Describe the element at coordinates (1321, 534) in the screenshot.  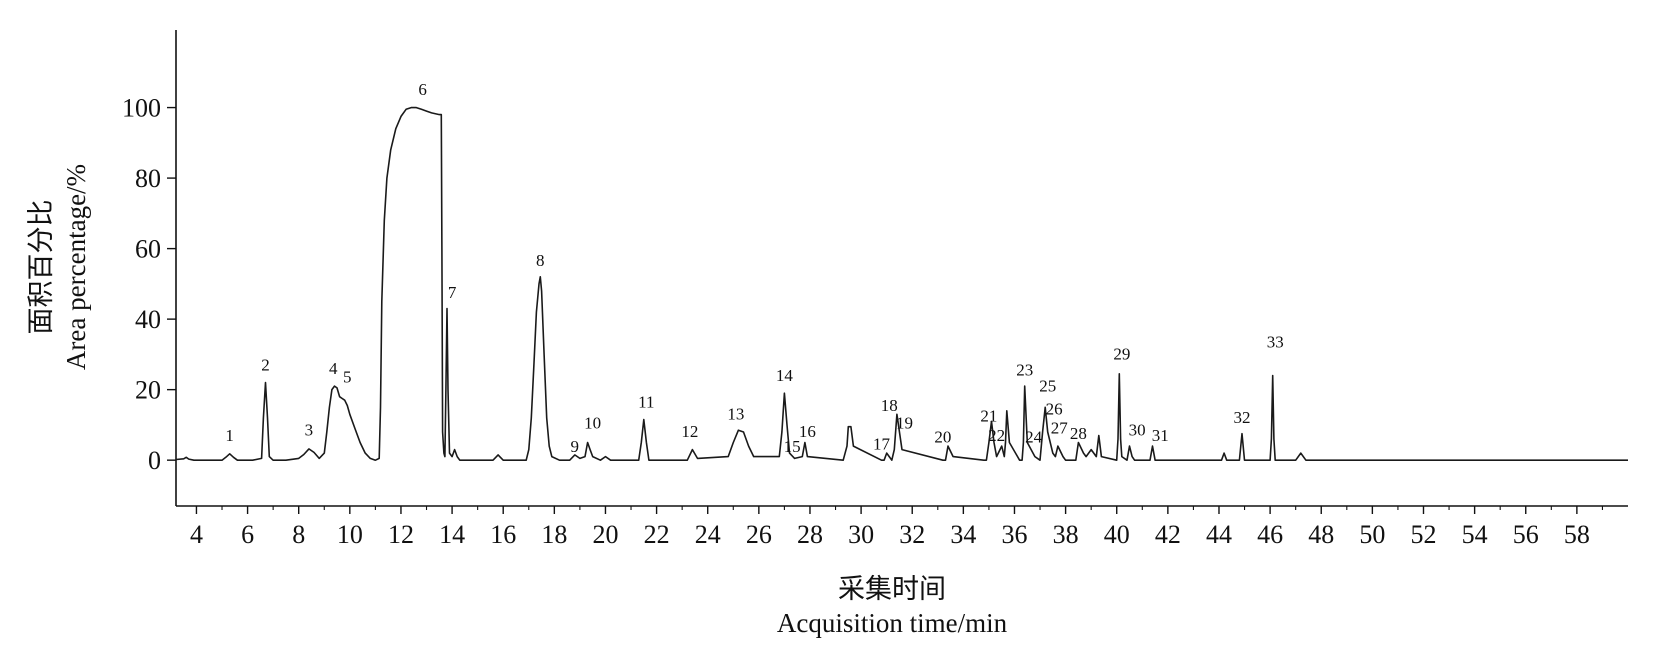
I see `x-tick-label: 48` at that location.